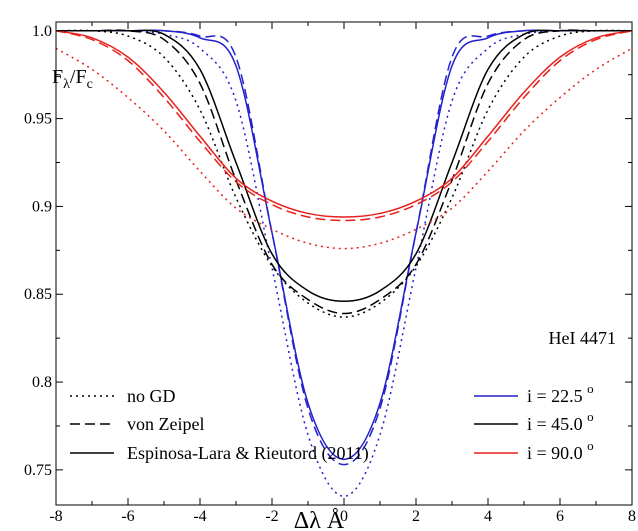 This screenshot has height=531, width=638. I want to click on legend-inclination-label: i = 22.5 o, so click(560, 393).